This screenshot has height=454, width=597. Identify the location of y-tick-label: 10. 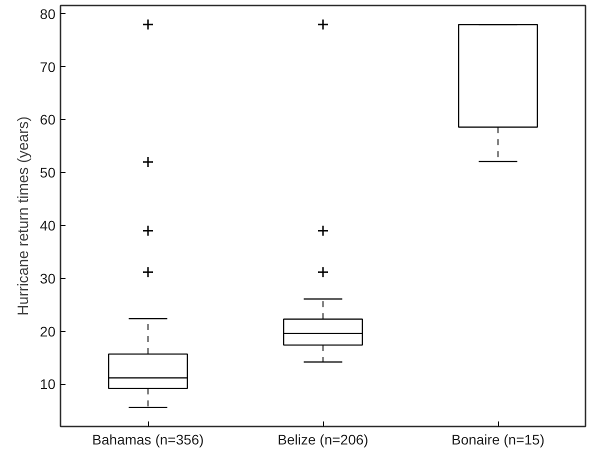
(48, 384).